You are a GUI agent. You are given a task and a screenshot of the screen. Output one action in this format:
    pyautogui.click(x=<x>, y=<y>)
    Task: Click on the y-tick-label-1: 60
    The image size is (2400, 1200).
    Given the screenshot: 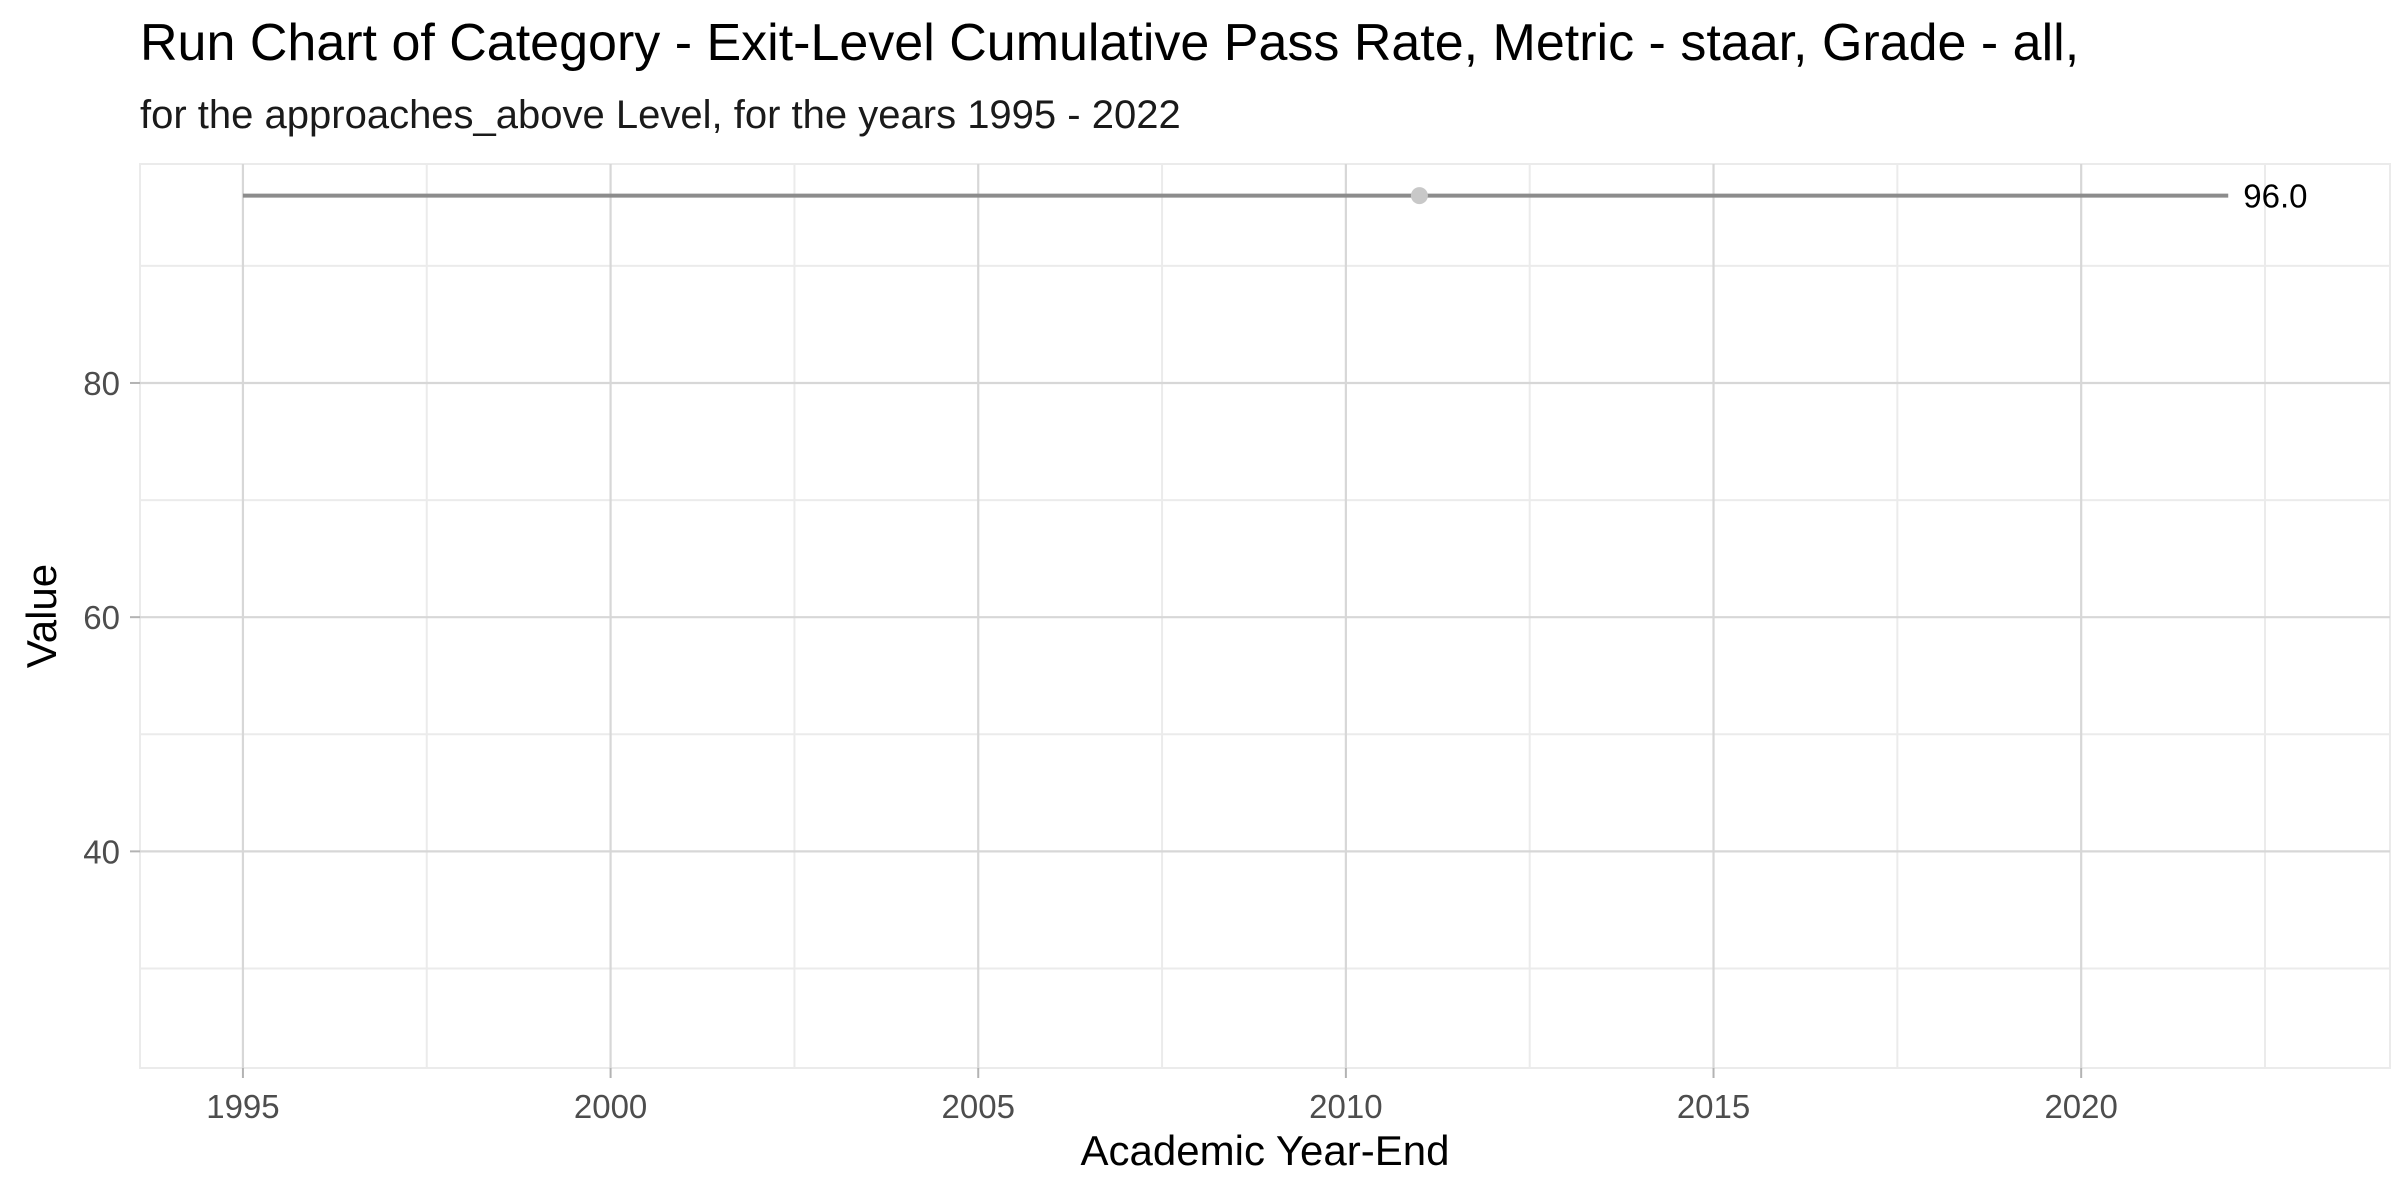 What is the action you would take?
    pyautogui.click(x=101, y=617)
    